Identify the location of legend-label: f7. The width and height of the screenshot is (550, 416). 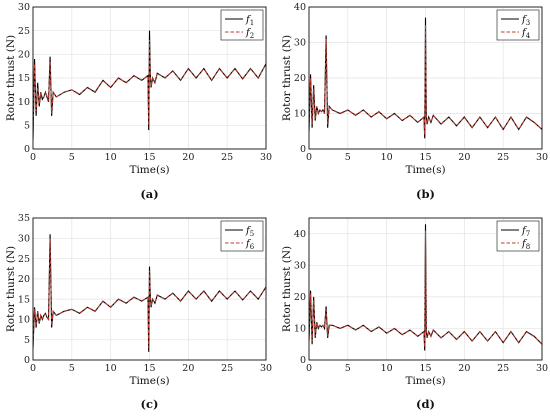
(525, 232).